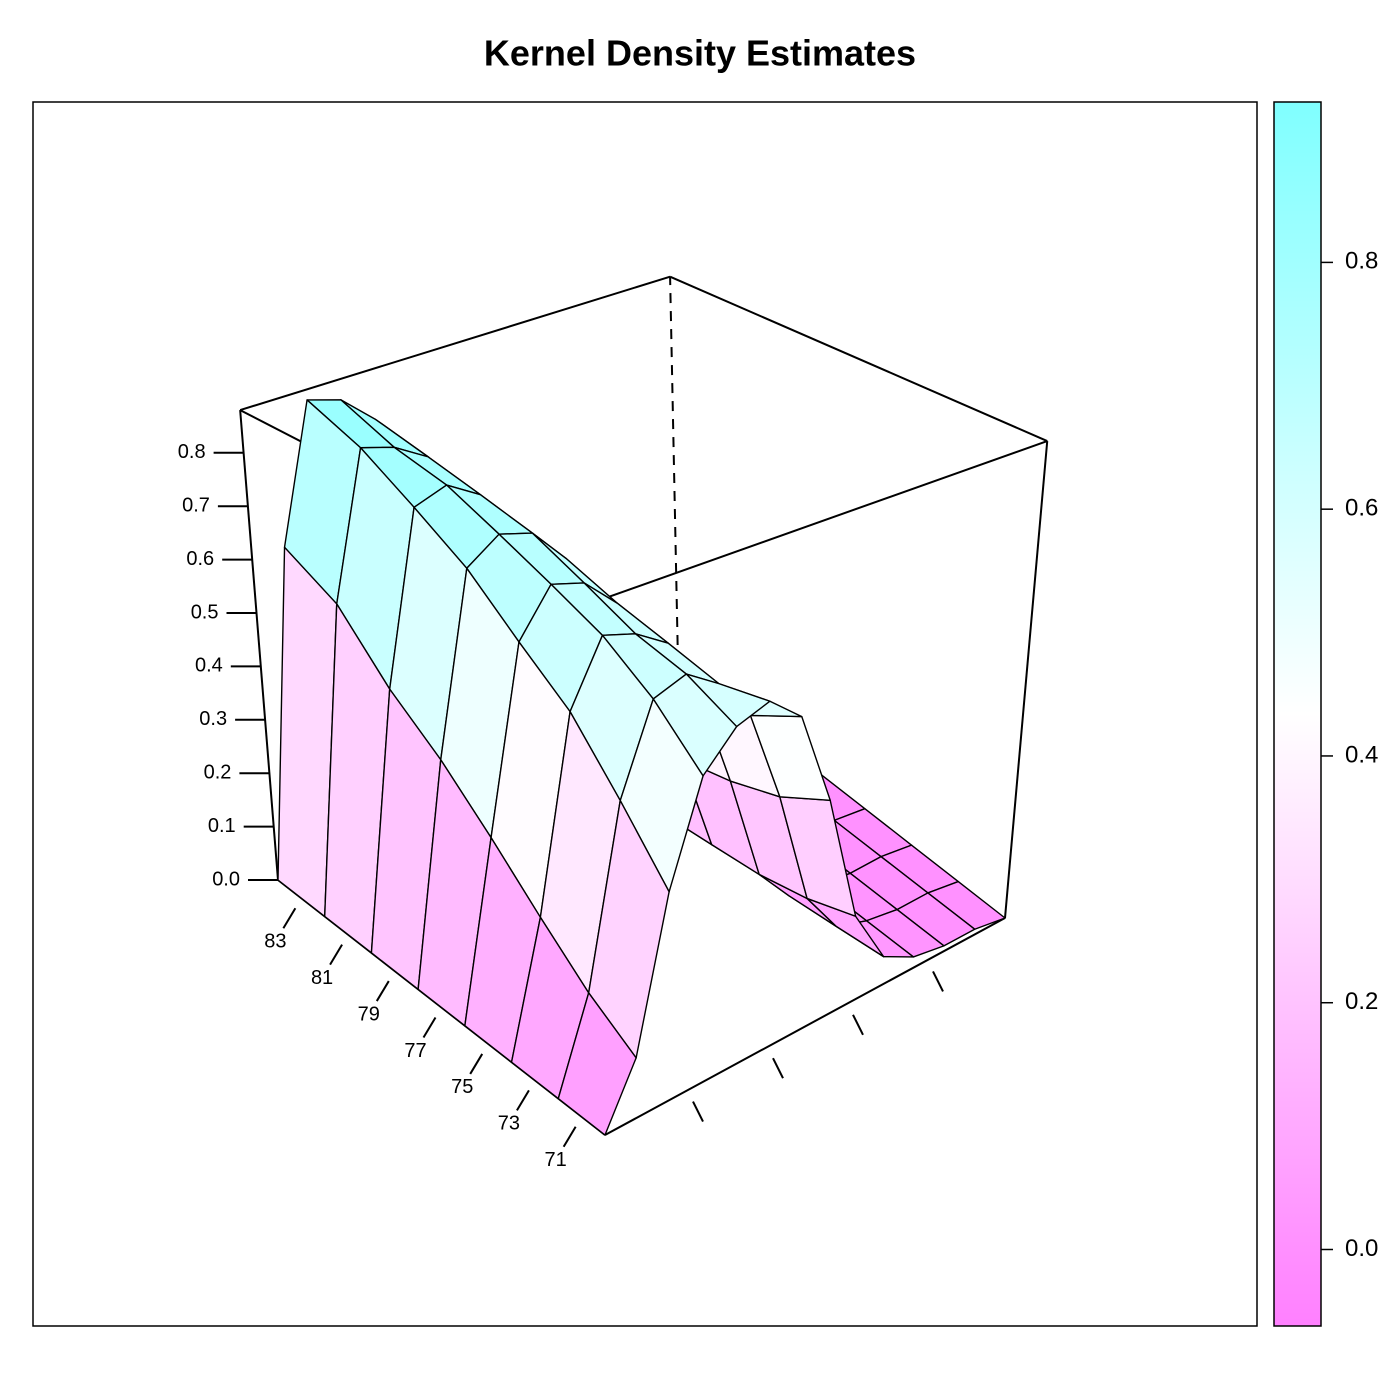  What do you see at coordinates (1361, 1001) in the screenshot?
I see `colorkey-tick-label: 0.2` at bounding box center [1361, 1001].